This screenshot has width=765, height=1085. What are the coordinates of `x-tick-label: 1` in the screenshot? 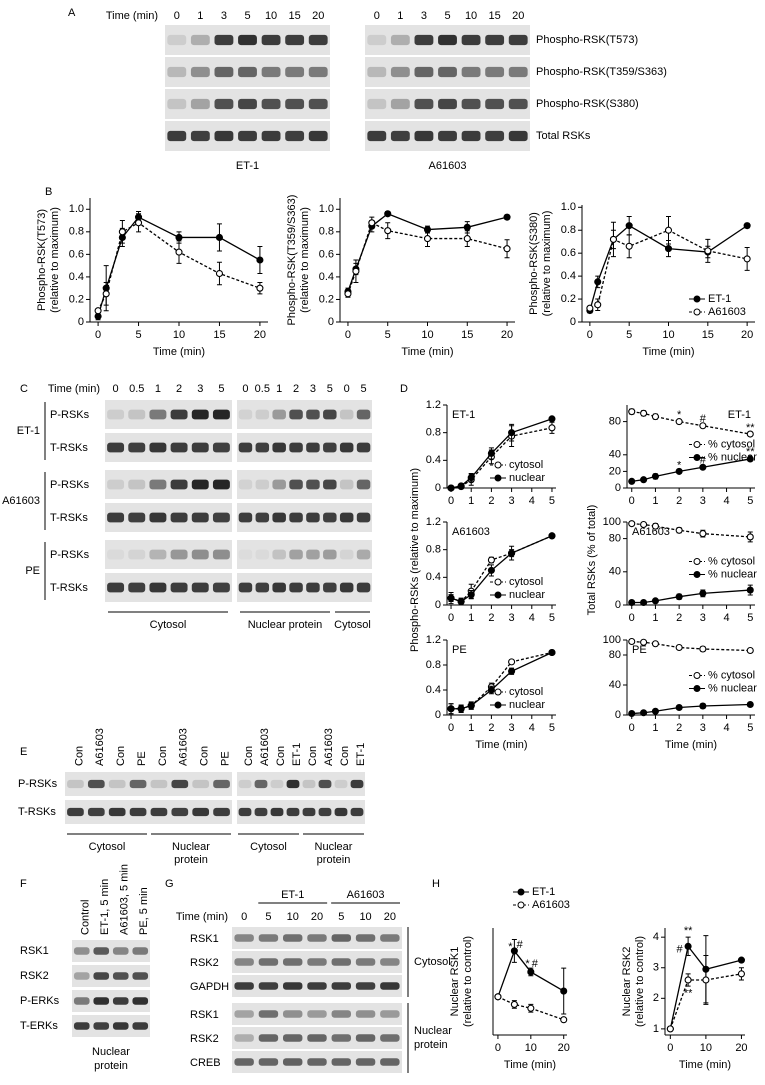 It's located at (655, 501).